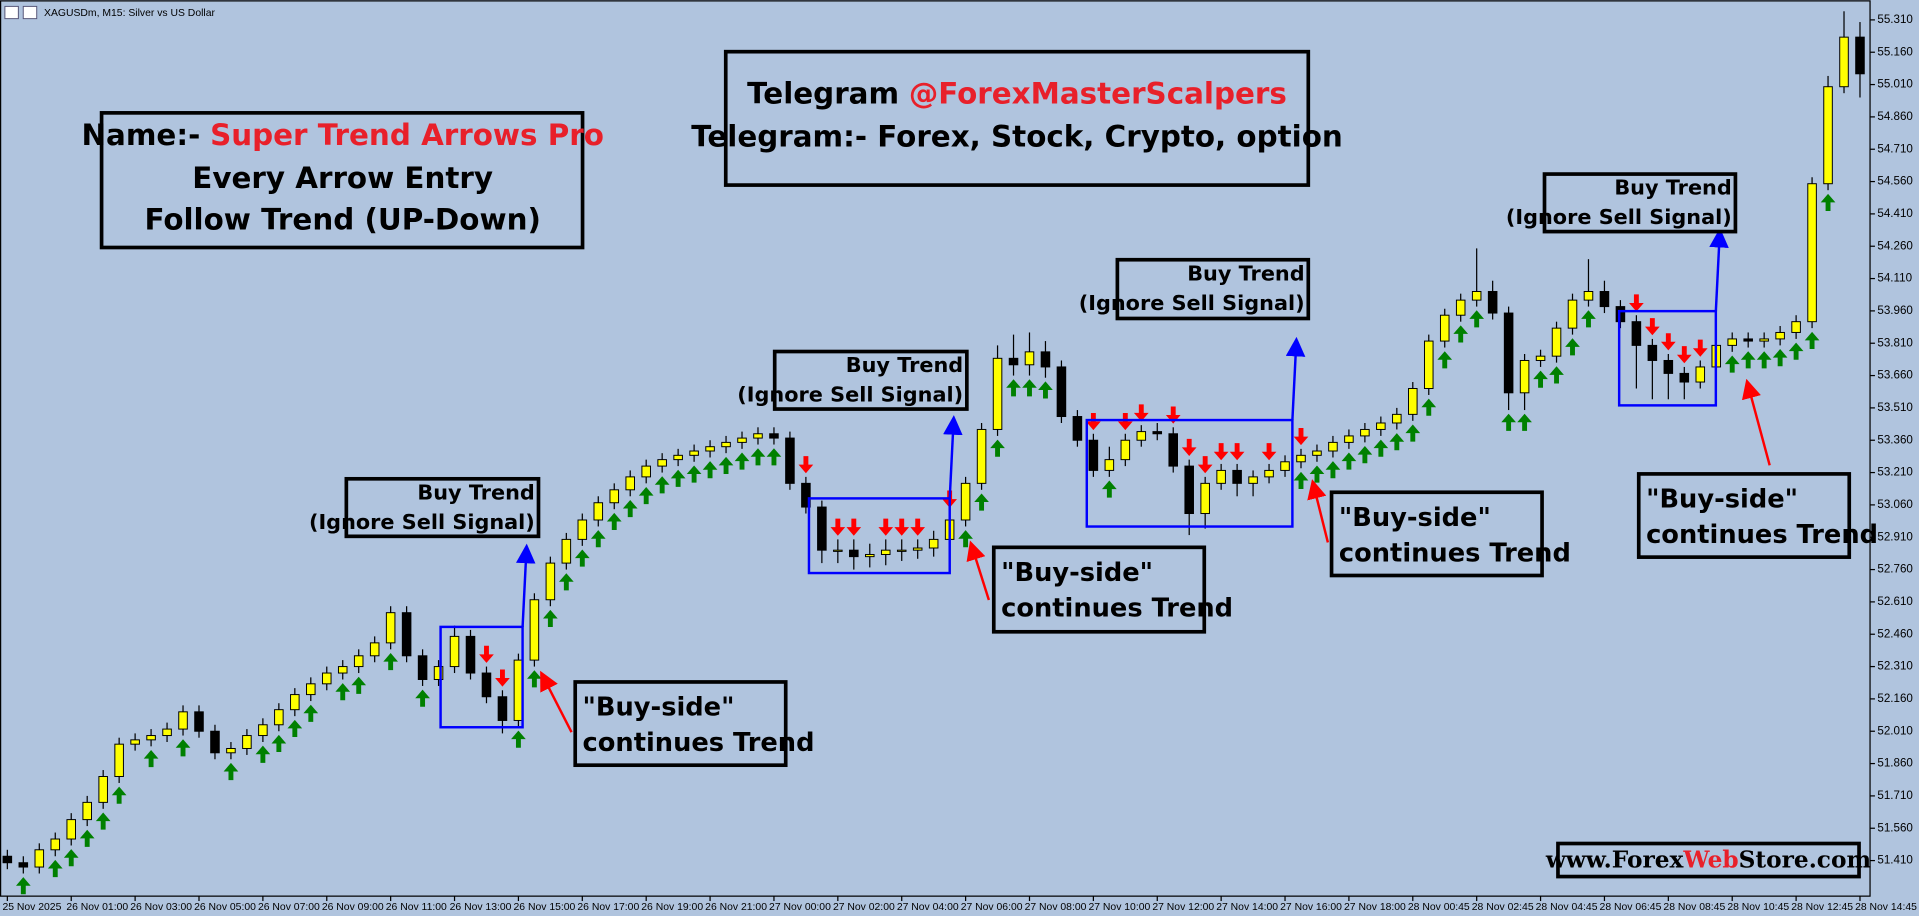  Describe the element at coordinates (1895, 439) in the screenshot. I see `y-tick-label: 53.360` at that location.